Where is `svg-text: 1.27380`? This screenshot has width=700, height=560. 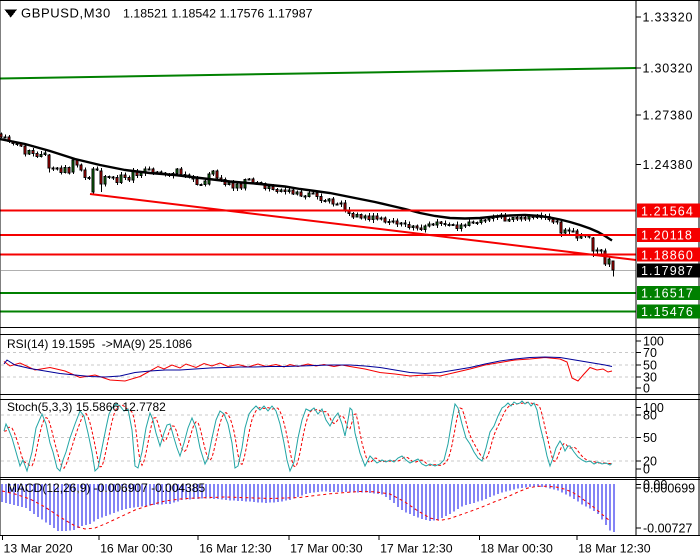
svg-text: 1.27380 is located at coordinates (668, 116).